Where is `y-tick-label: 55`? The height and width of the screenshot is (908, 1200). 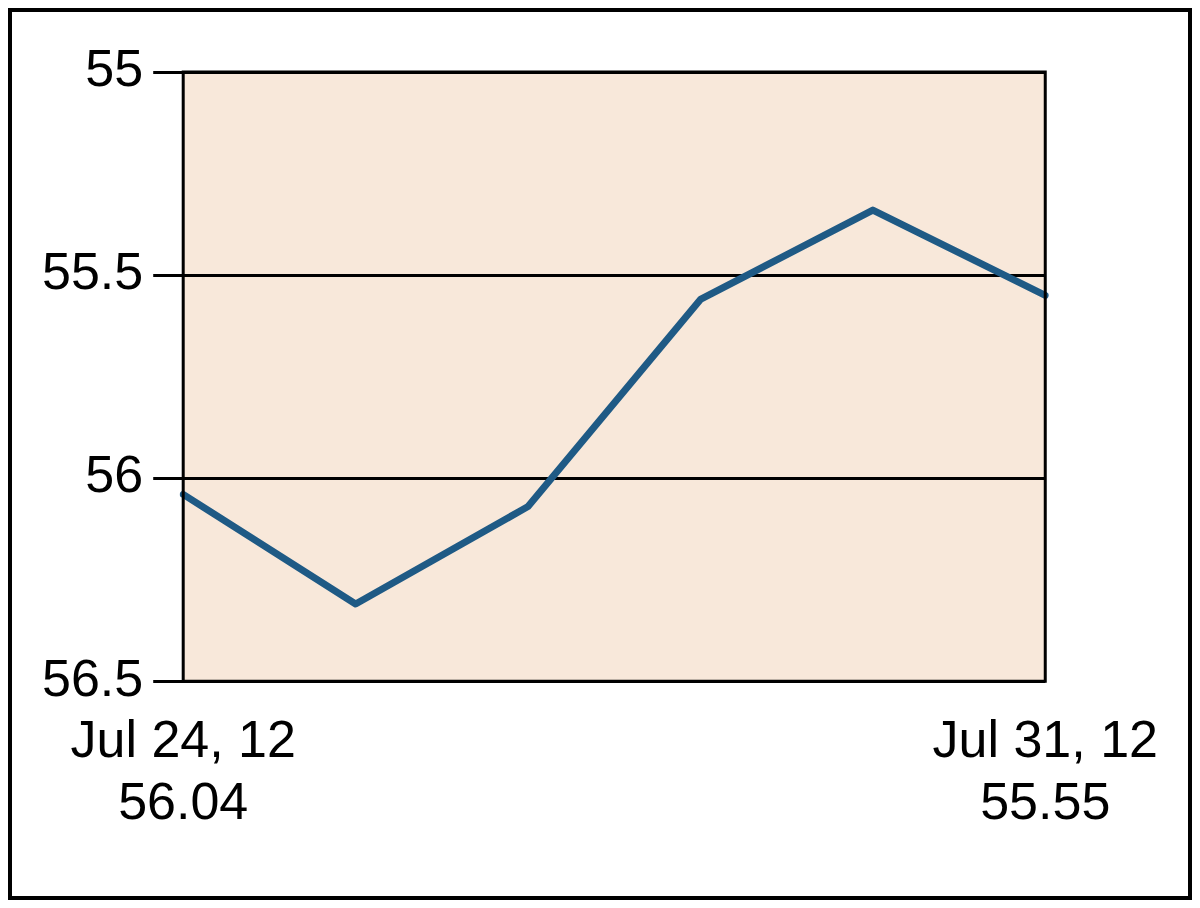
y-tick-label: 55 is located at coordinates (114, 68).